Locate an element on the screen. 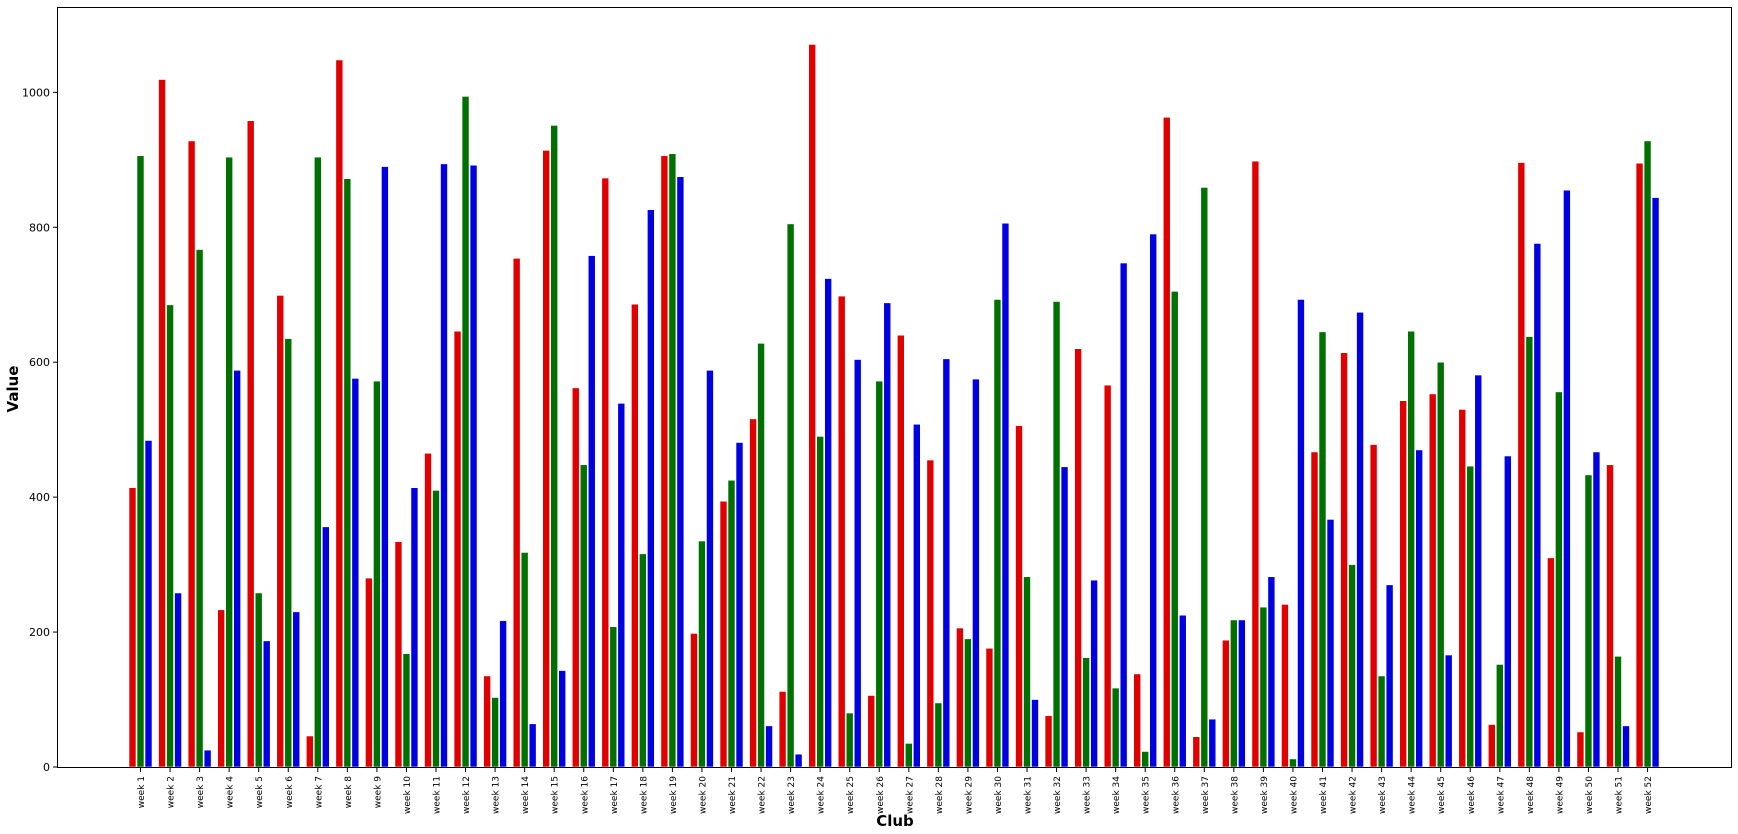  x-tick-label: week 13 is located at coordinates (497, 795).